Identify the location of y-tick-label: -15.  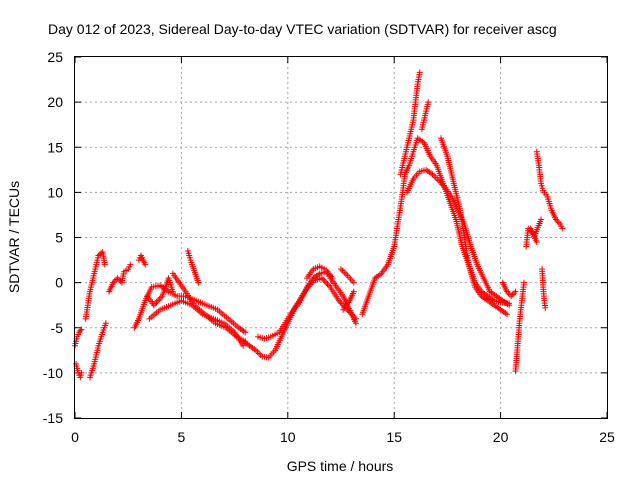
(53, 418).